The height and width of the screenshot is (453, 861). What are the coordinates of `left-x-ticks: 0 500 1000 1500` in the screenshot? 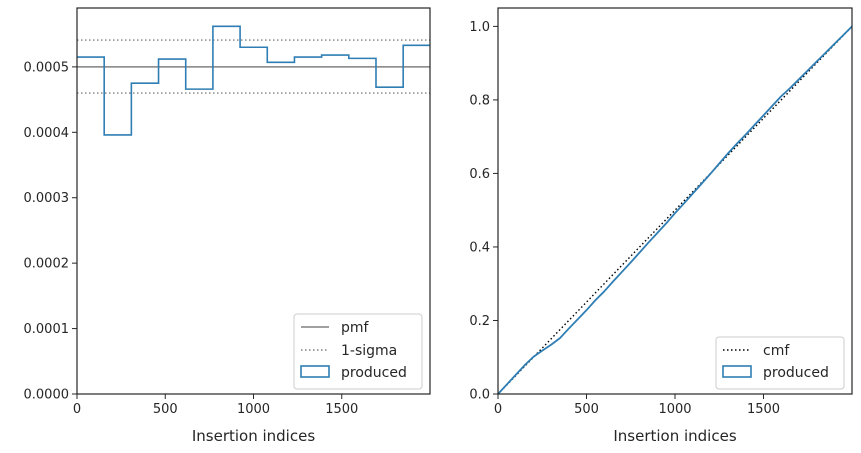 It's located at (215, 405).